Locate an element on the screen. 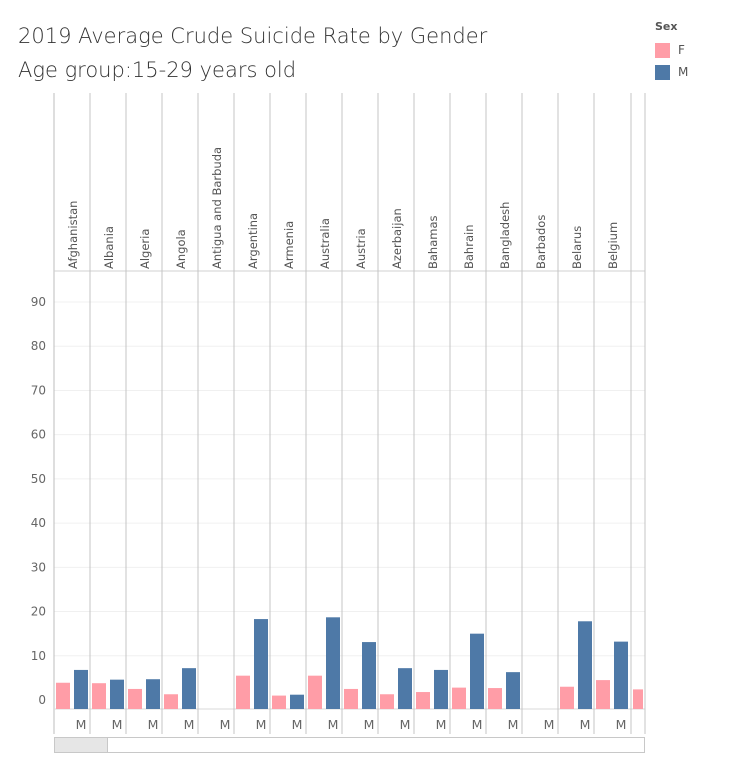 The width and height of the screenshot is (730, 768). y-tick-label: 0 is located at coordinates (42, 700).